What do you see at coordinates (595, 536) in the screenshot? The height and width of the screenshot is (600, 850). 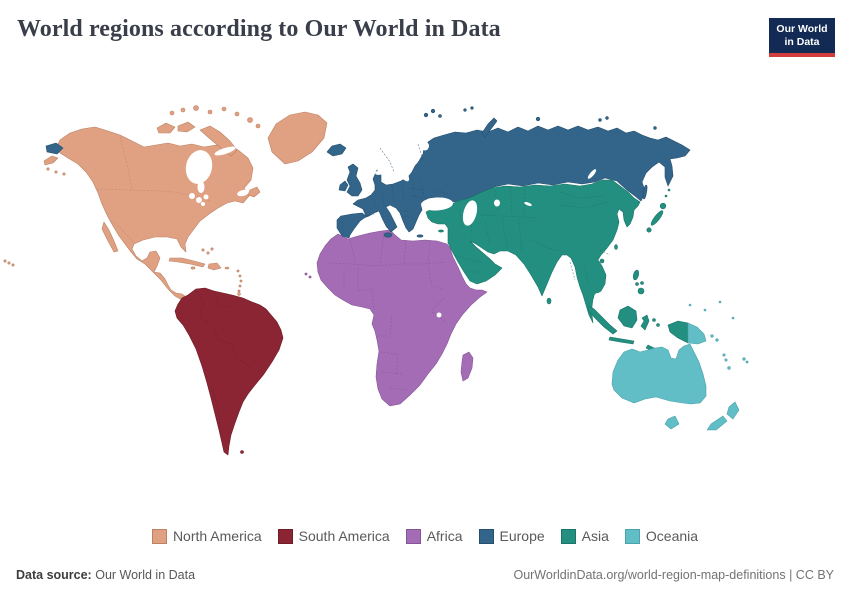 I see `legend-label: Asia` at bounding box center [595, 536].